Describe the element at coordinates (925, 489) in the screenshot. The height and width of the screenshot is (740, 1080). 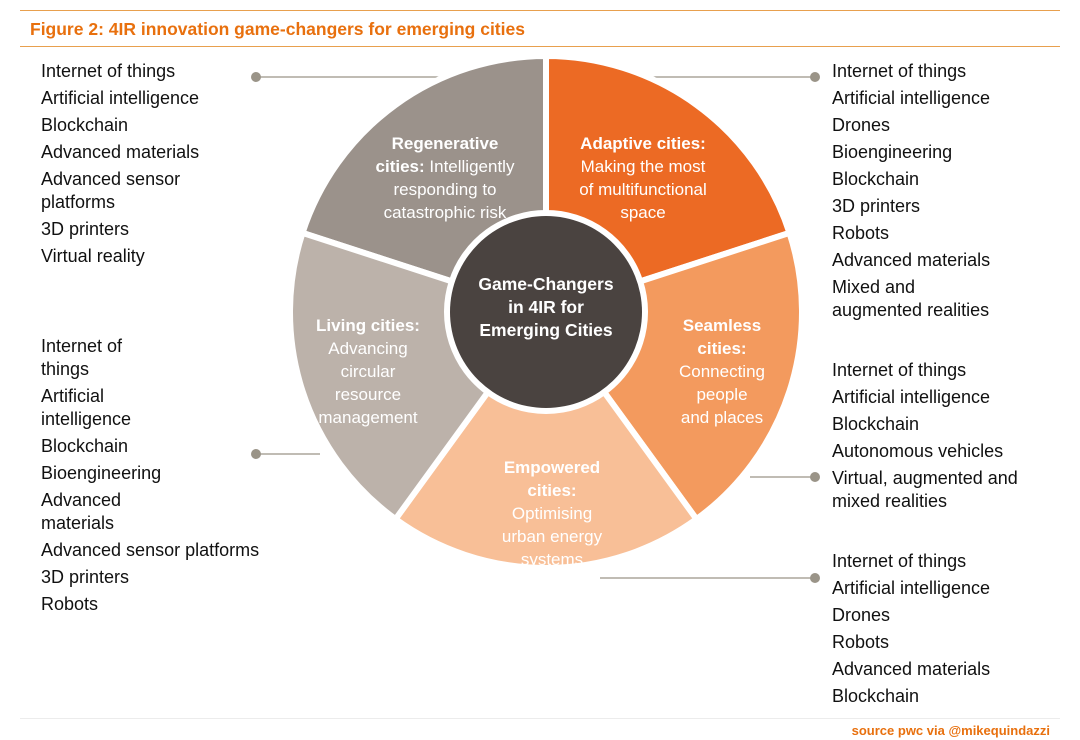
I see `tech-item: Virtual, augmented and mixed realities` at that location.